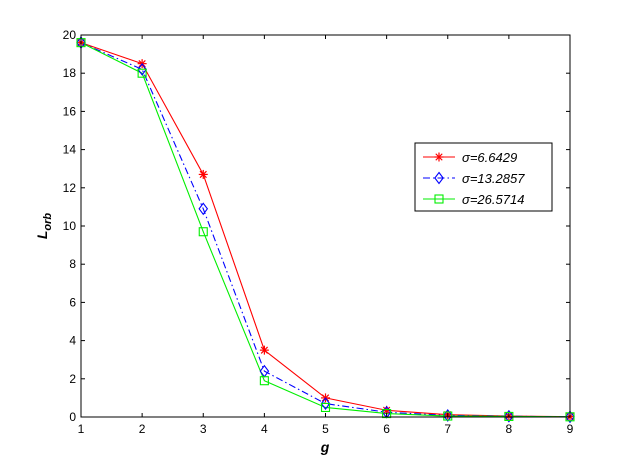 Image resolution: width=623 pixels, height=469 pixels. What do you see at coordinates (509, 429) in the screenshot?
I see `x-tick-label: 8` at bounding box center [509, 429].